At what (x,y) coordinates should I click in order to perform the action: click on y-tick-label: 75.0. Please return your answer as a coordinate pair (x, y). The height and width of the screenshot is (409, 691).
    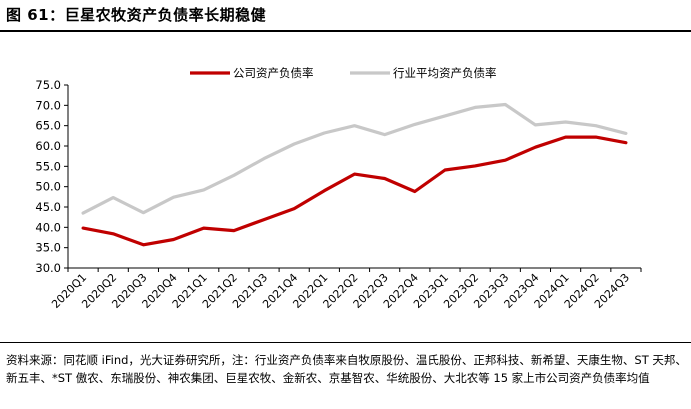
    Looking at the image, I should click on (48, 85).